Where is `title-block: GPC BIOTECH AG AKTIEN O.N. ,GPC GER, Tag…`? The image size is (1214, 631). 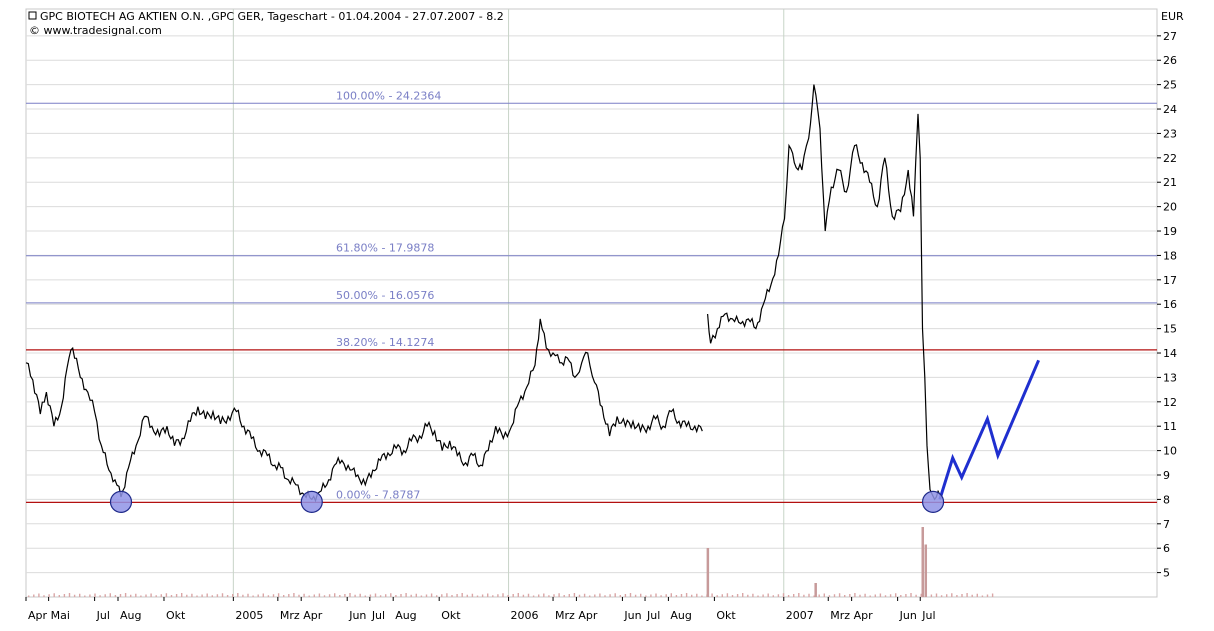 title-block: GPC BIOTECH AG AKTIEN O.N. ,GPC GER, Tag… is located at coordinates (266, 23).